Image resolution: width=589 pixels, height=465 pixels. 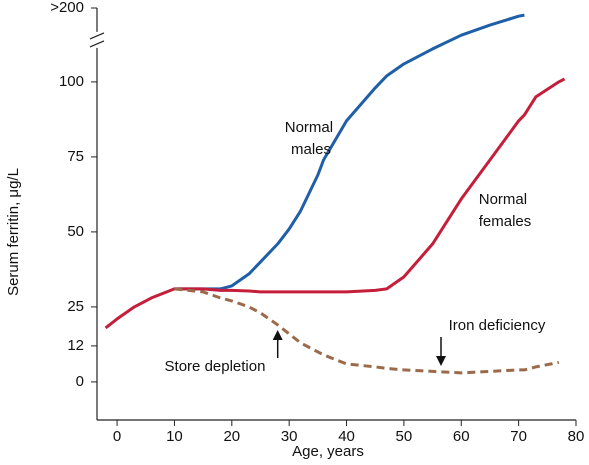 I want to click on series-label: Normal males, so click(x=311, y=138).